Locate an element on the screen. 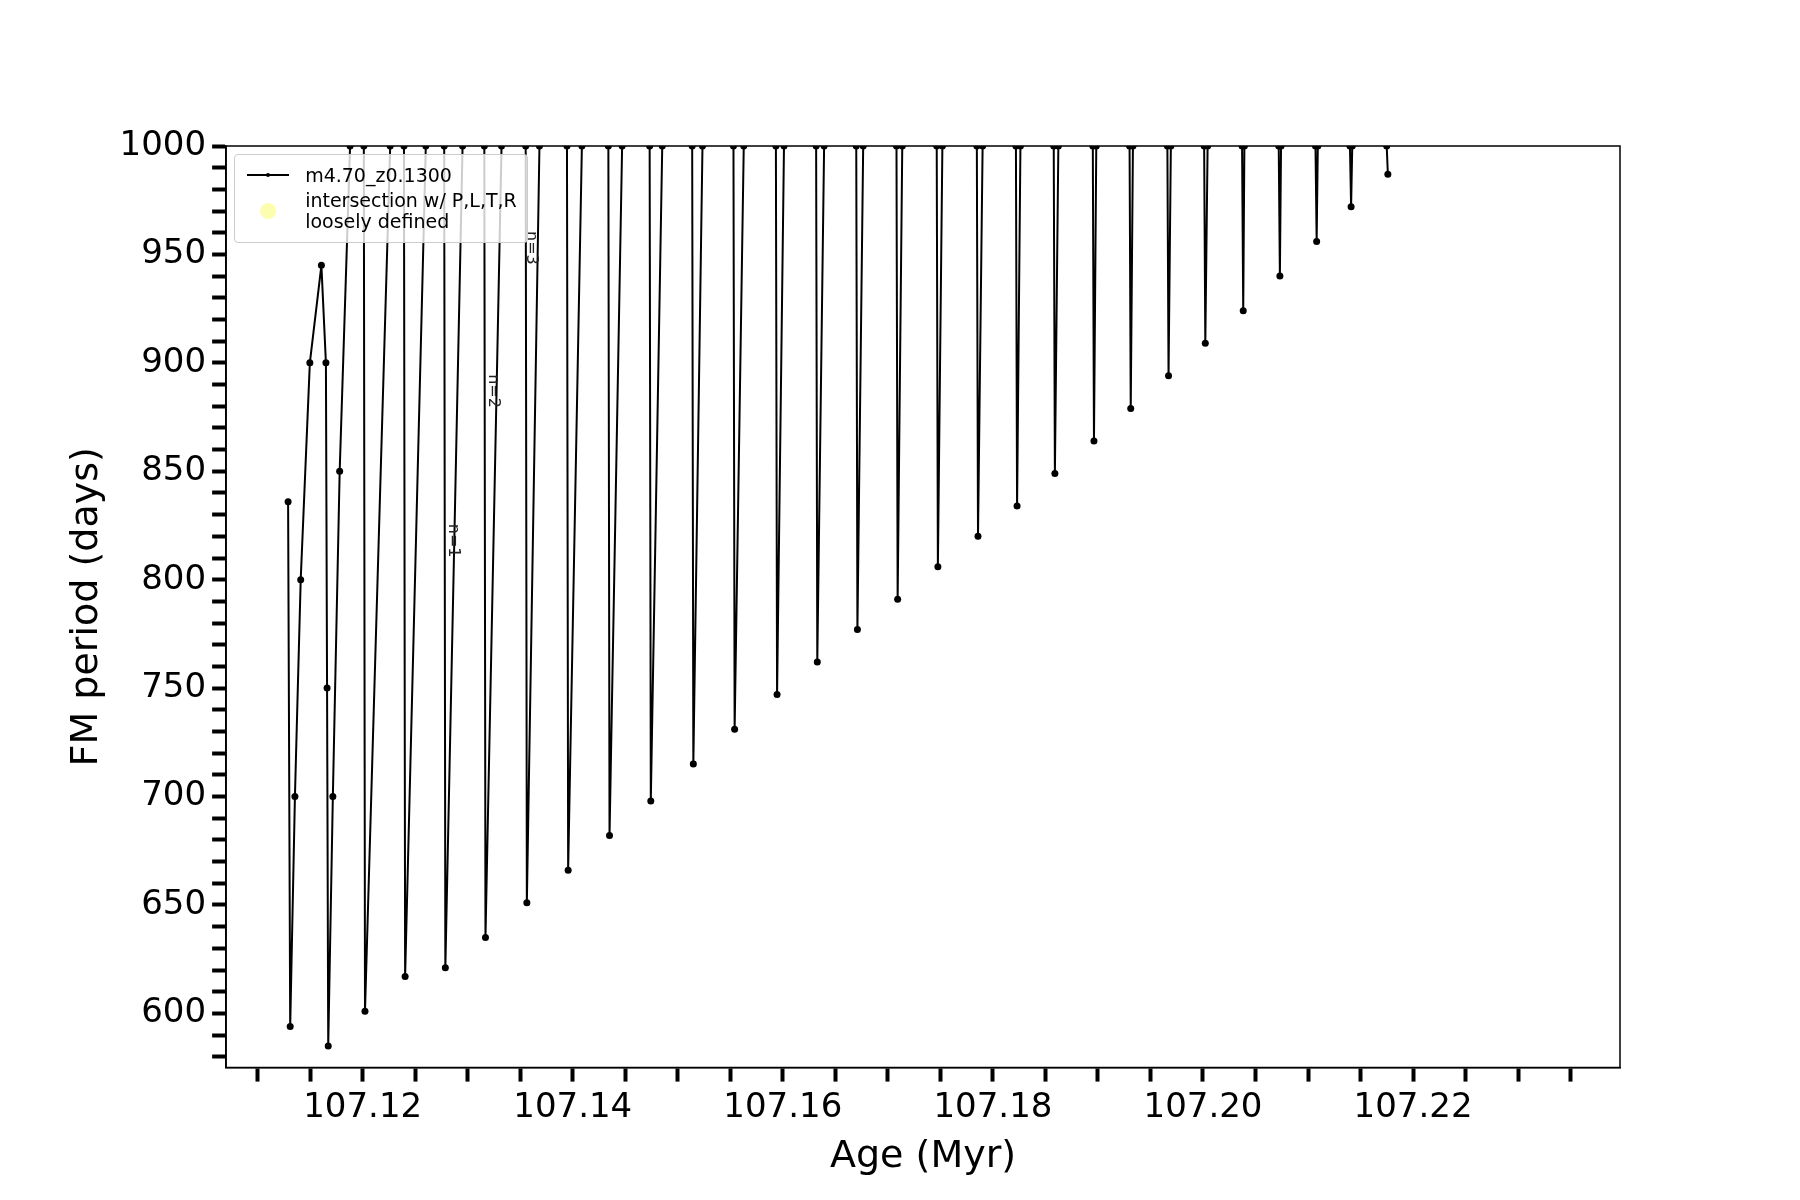 The image size is (1800, 1200). x-tick-label: 107.22 is located at coordinates (1413, 1104).